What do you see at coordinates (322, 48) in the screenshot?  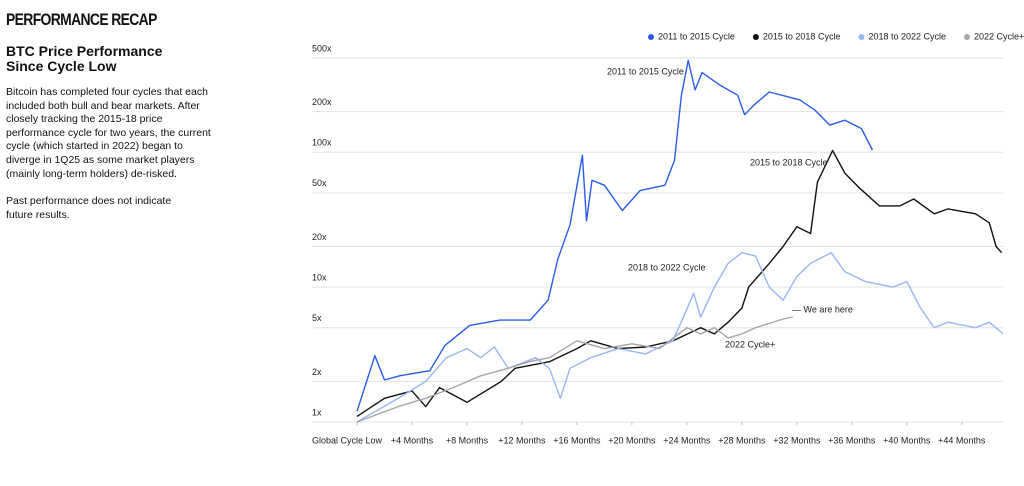 I see `y-tick-label: 500x` at bounding box center [322, 48].